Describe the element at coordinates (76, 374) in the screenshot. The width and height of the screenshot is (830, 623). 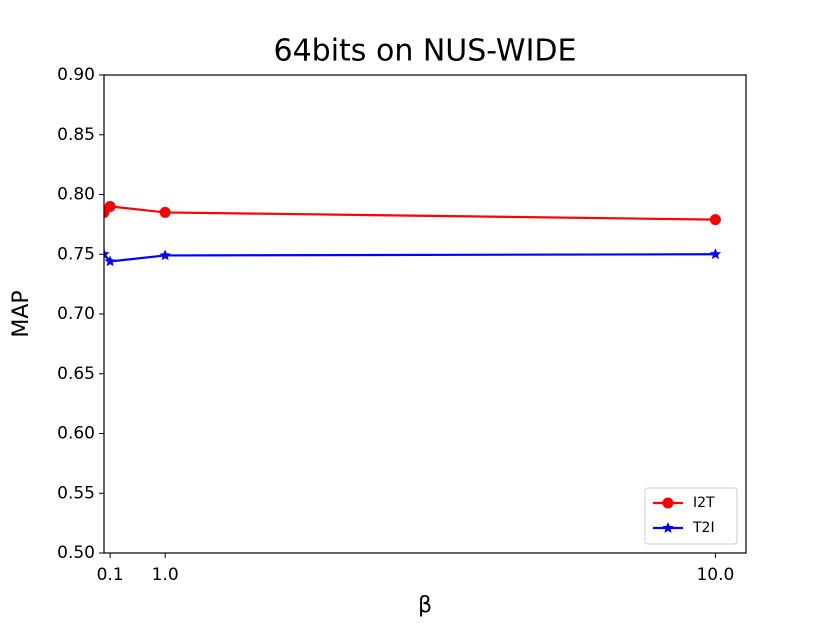
I see `y-tick-label: 0.65` at that location.